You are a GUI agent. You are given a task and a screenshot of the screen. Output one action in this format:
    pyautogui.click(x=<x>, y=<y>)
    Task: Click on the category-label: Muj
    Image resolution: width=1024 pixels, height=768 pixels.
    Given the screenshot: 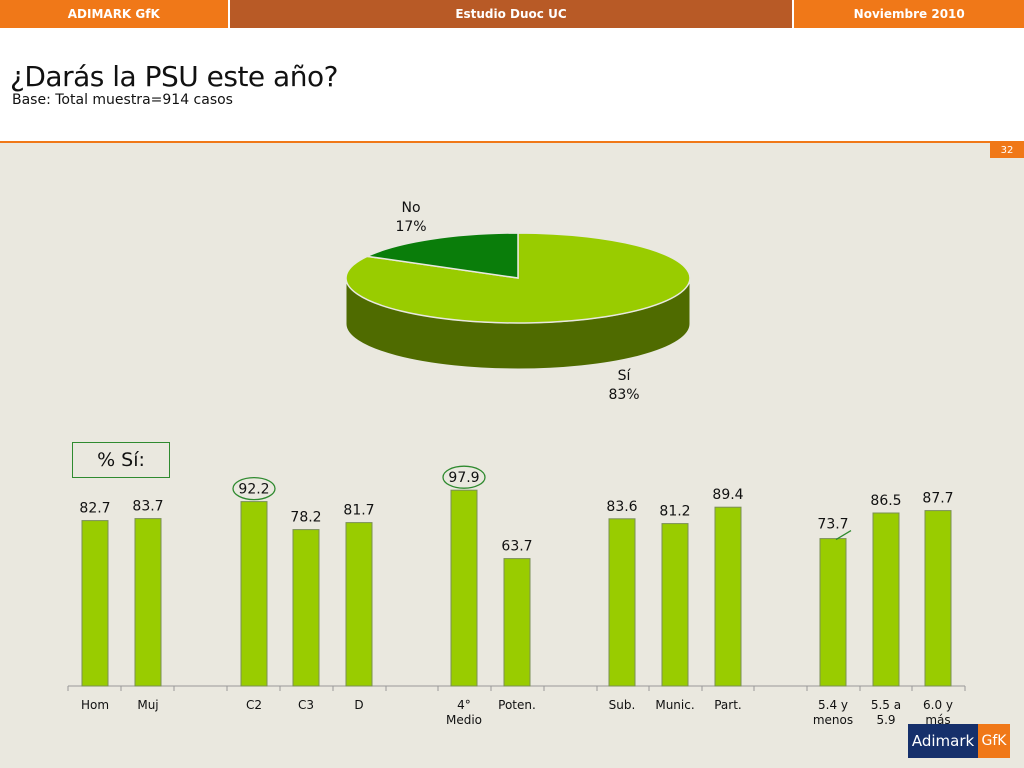 What is the action you would take?
    pyautogui.click(x=147, y=705)
    